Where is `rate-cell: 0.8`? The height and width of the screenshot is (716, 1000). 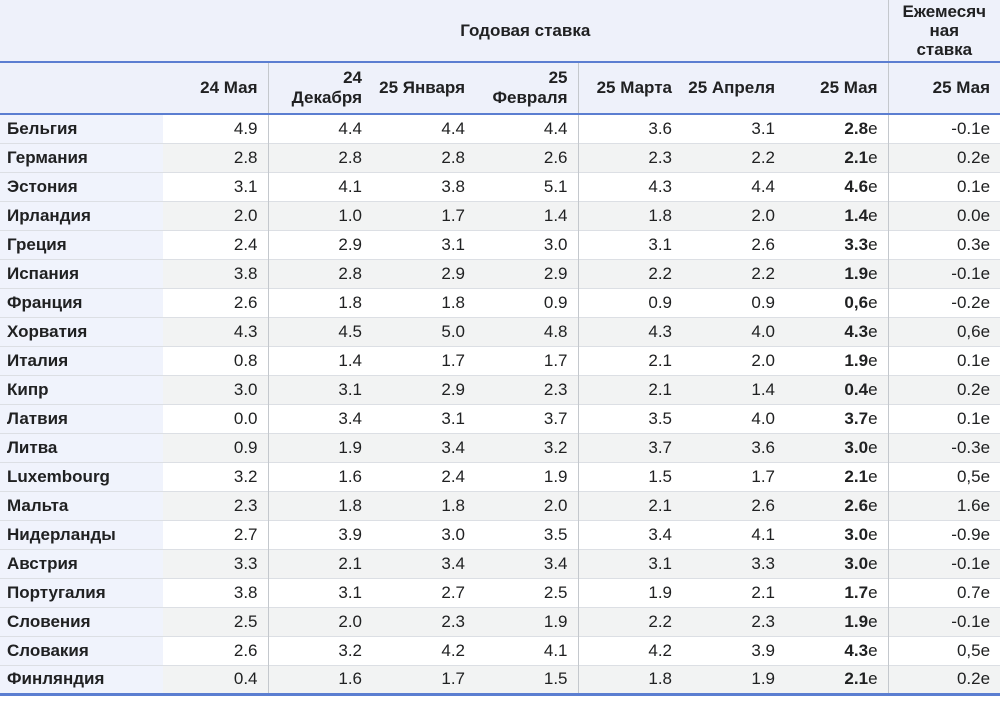 rate-cell: 0.8 is located at coordinates (215, 360).